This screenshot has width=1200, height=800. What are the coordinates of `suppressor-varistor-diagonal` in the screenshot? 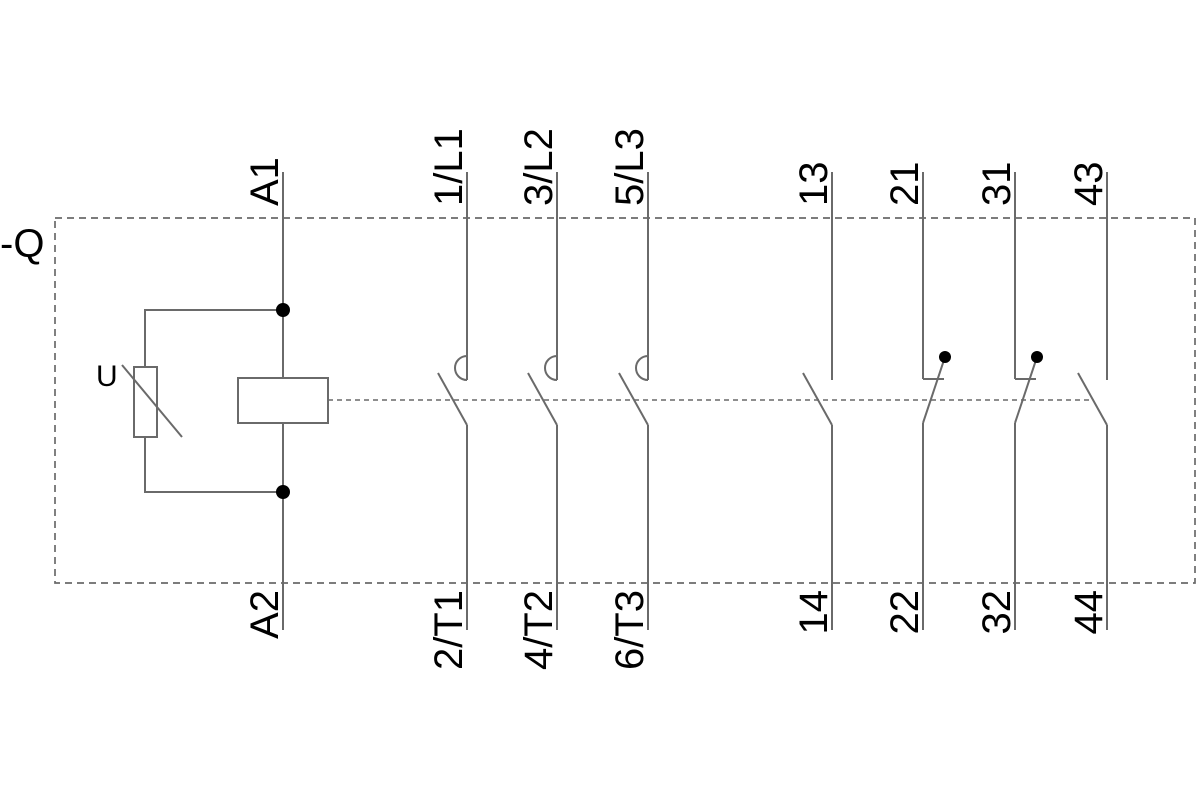 It's located at (152, 401).